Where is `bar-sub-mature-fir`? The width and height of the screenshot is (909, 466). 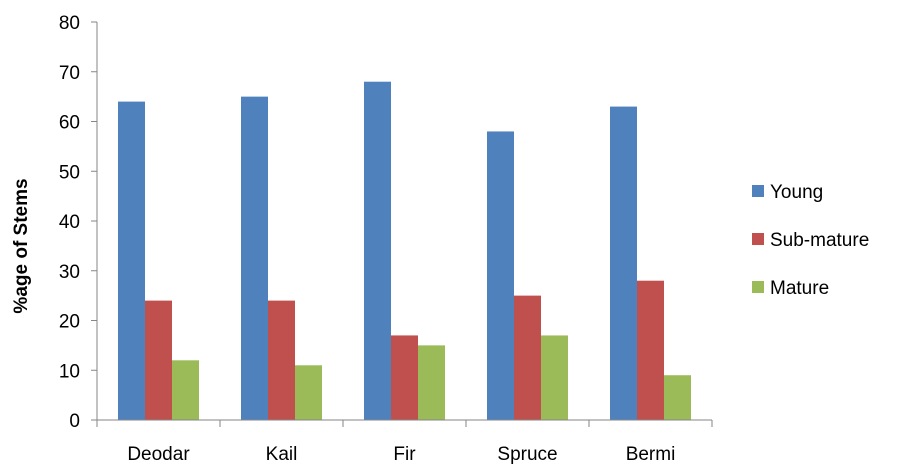 bar-sub-mature-fir is located at coordinates (404, 377).